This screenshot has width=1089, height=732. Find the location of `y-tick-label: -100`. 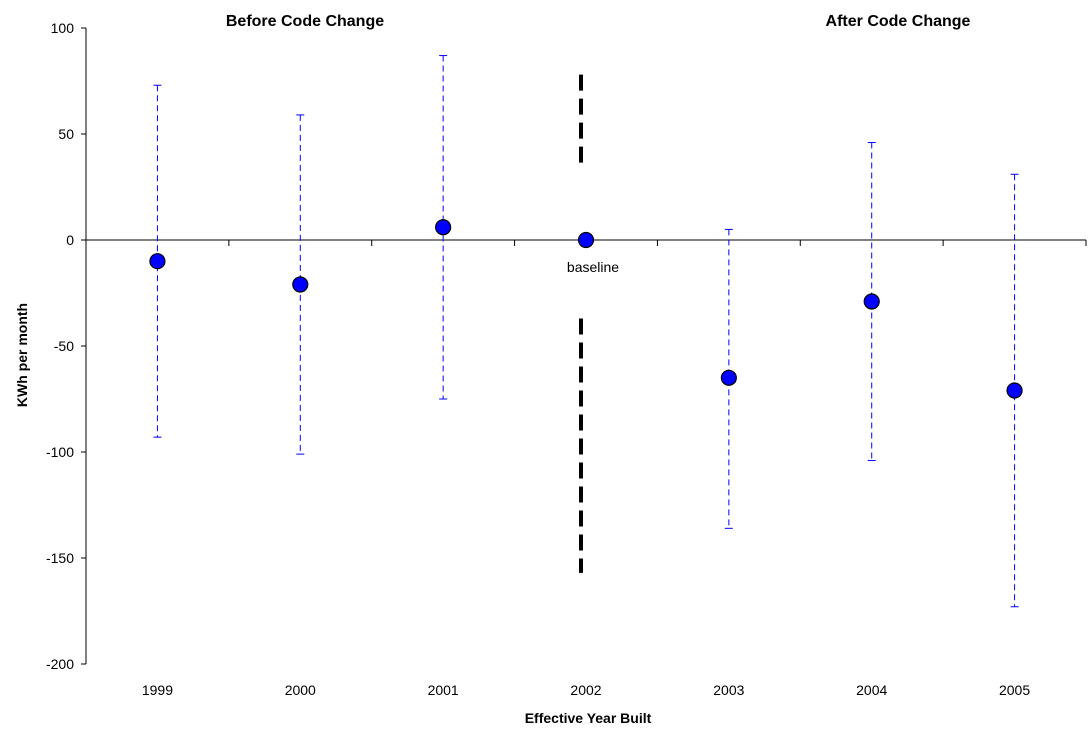

y-tick-label: -100 is located at coordinates (60, 452).